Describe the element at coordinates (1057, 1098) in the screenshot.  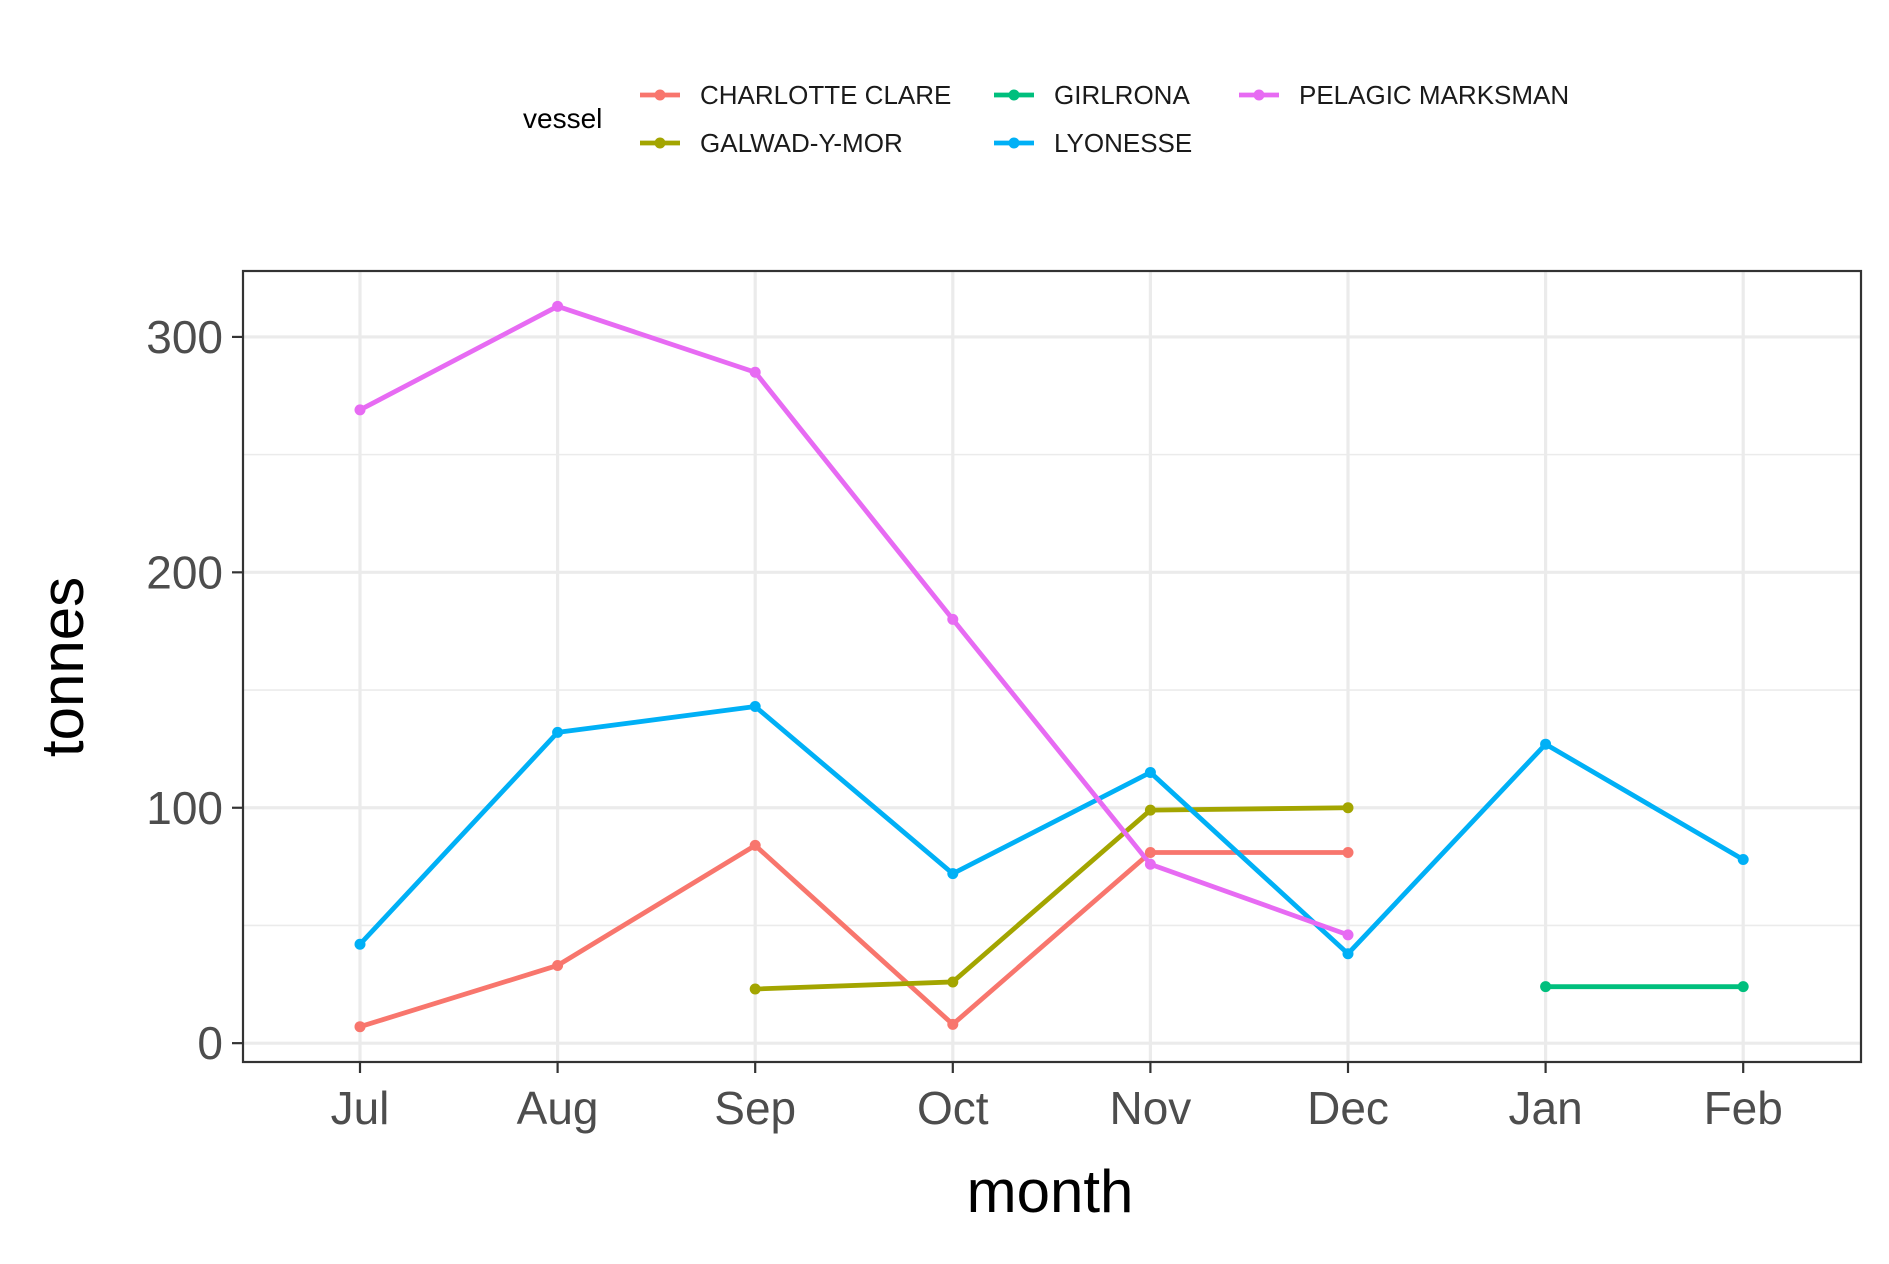
I see `x-axis: Jul Aug Sep Oct Nov Dec Jan Feb` at that location.